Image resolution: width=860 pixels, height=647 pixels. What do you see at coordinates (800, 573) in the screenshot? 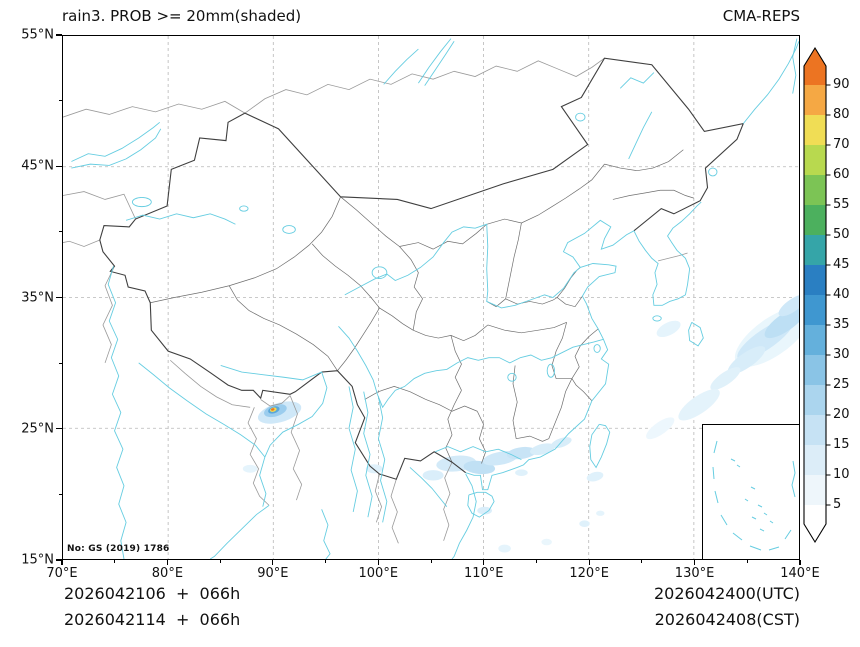
I see `x-tick-label: 140°E` at bounding box center [800, 573].